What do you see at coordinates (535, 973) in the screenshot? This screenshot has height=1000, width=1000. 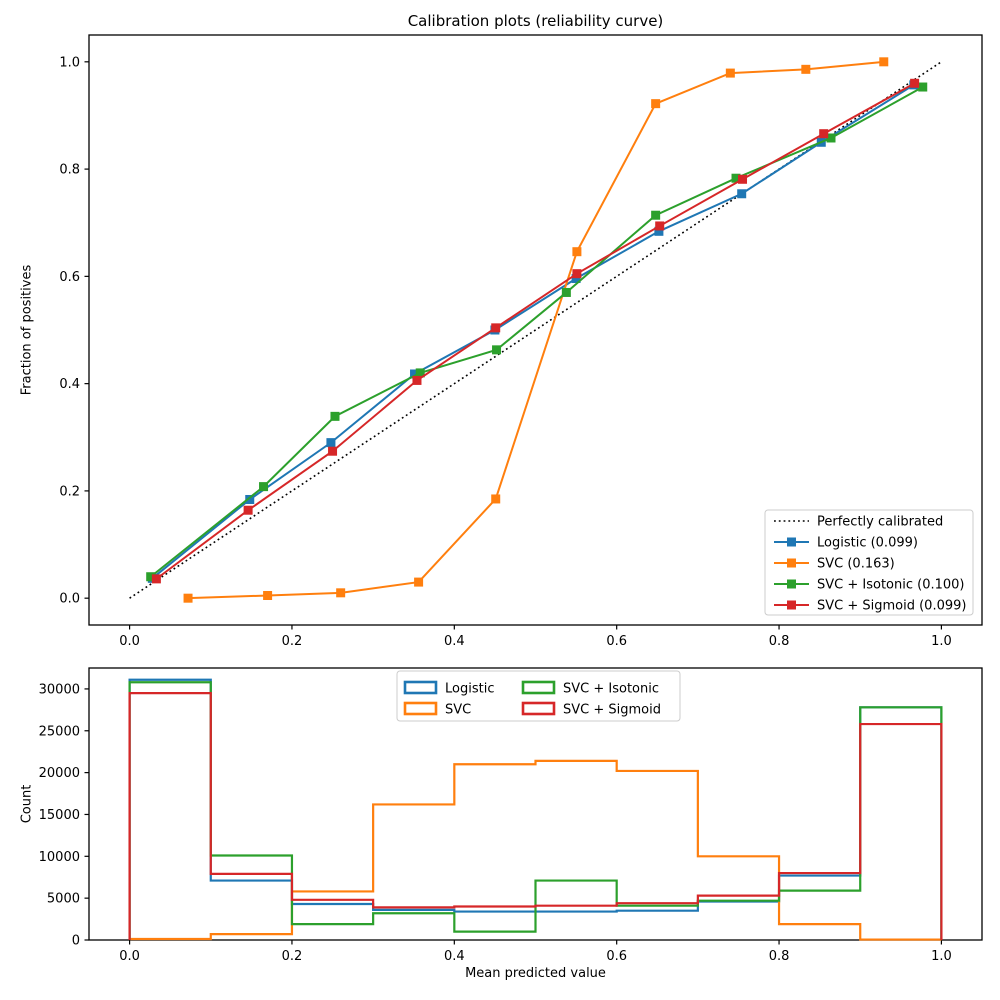 I see `bottom-x-axis-label: Mean predicted value` at bounding box center [535, 973].